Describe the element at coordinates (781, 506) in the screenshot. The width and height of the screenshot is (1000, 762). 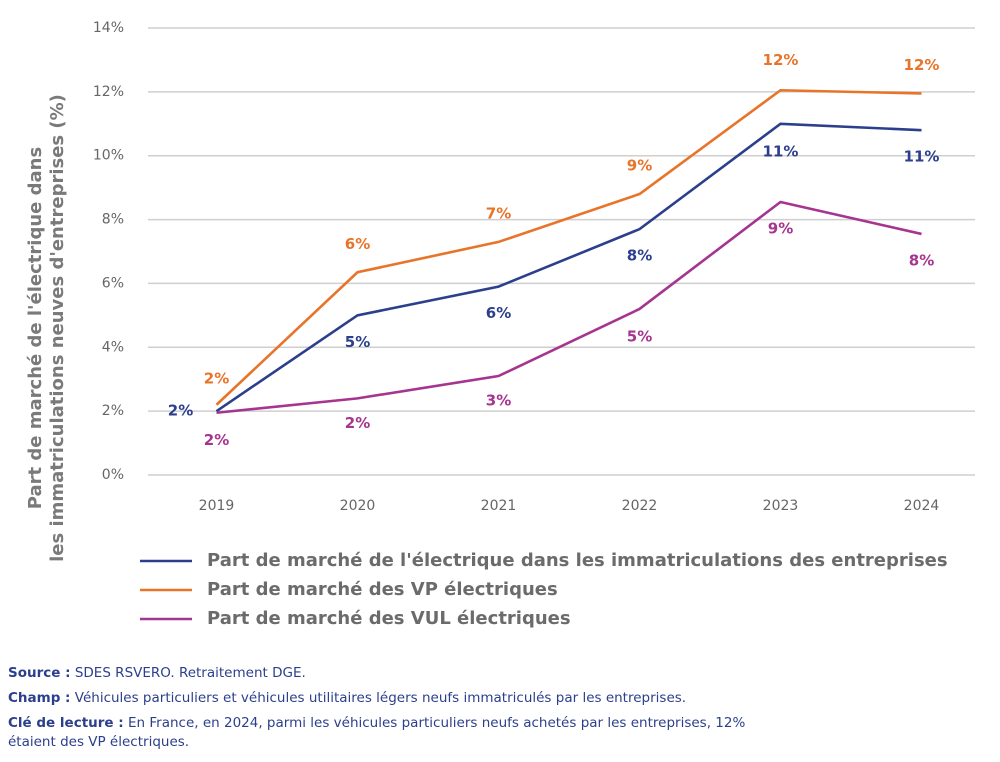
I see `x-tick-label: 2023` at that location.